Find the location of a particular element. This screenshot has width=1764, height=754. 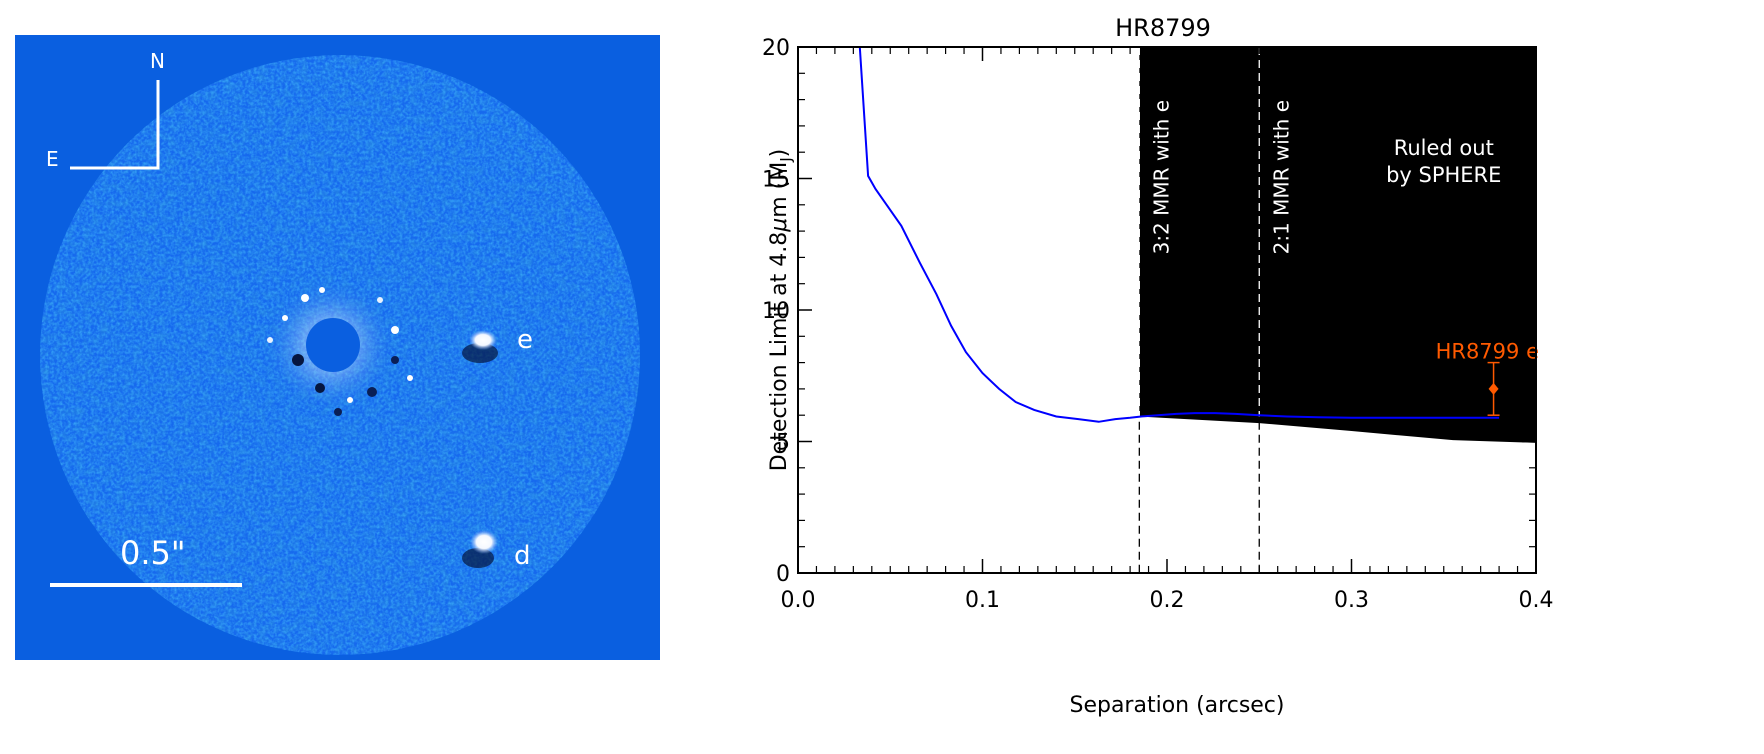

y-tick-label-2: 10 is located at coordinates (776, 311).